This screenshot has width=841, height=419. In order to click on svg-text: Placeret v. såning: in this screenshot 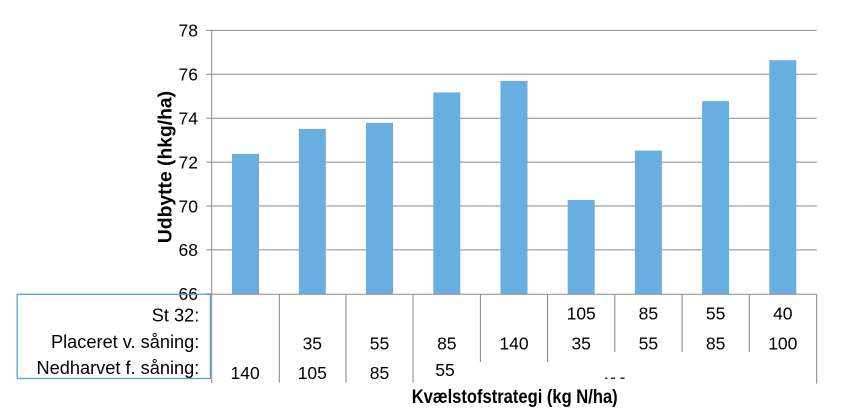, I will do `click(125, 342)`.